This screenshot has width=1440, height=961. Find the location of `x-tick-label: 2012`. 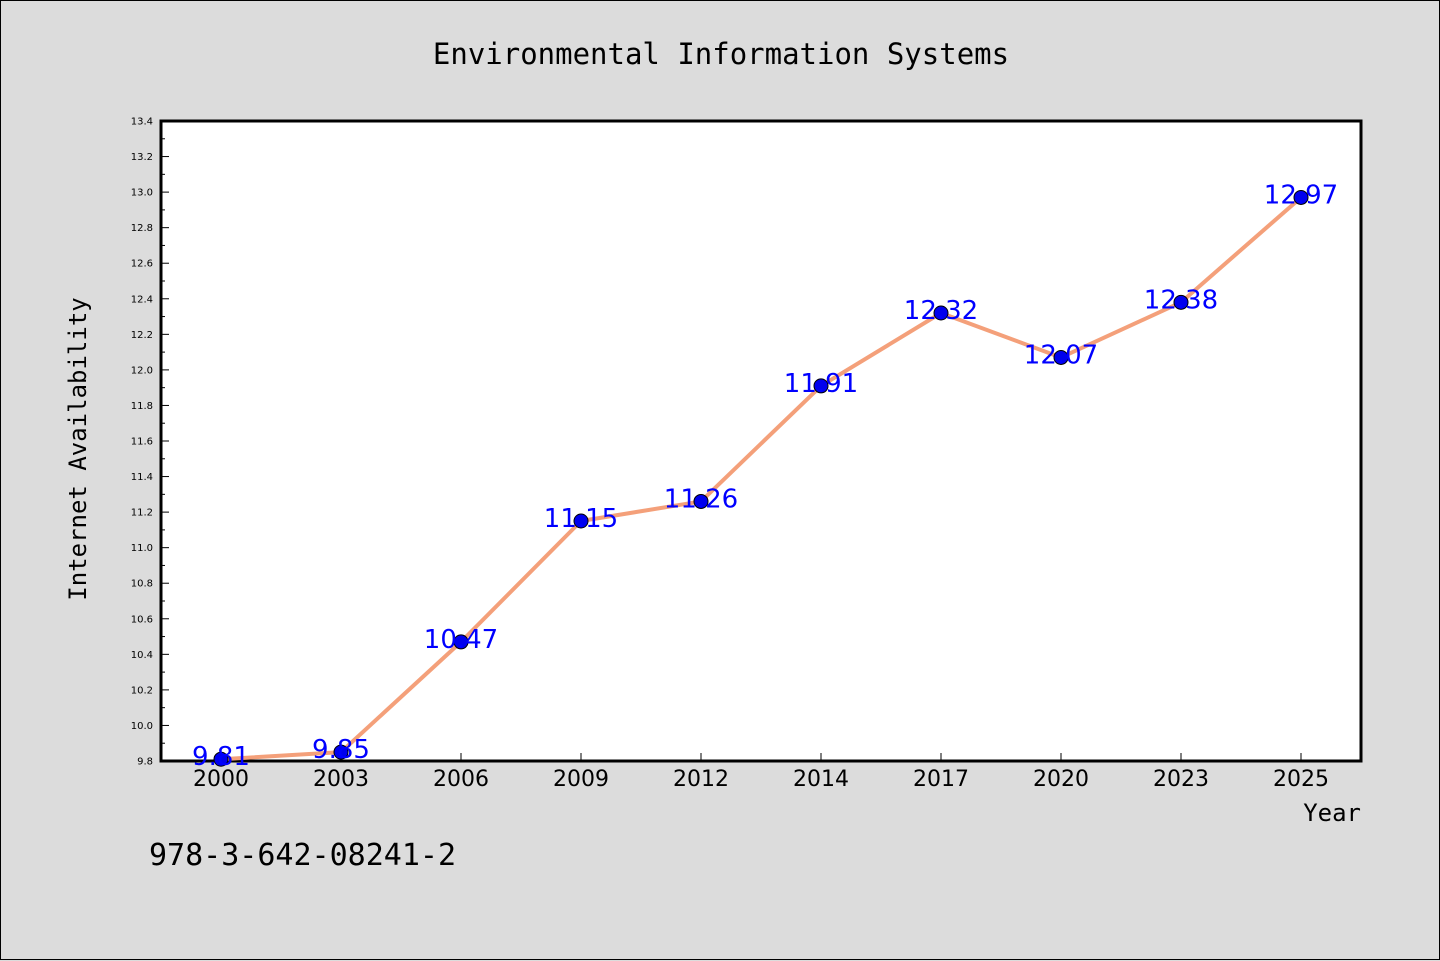

x-tick-label: 2012 is located at coordinates (701, 779).